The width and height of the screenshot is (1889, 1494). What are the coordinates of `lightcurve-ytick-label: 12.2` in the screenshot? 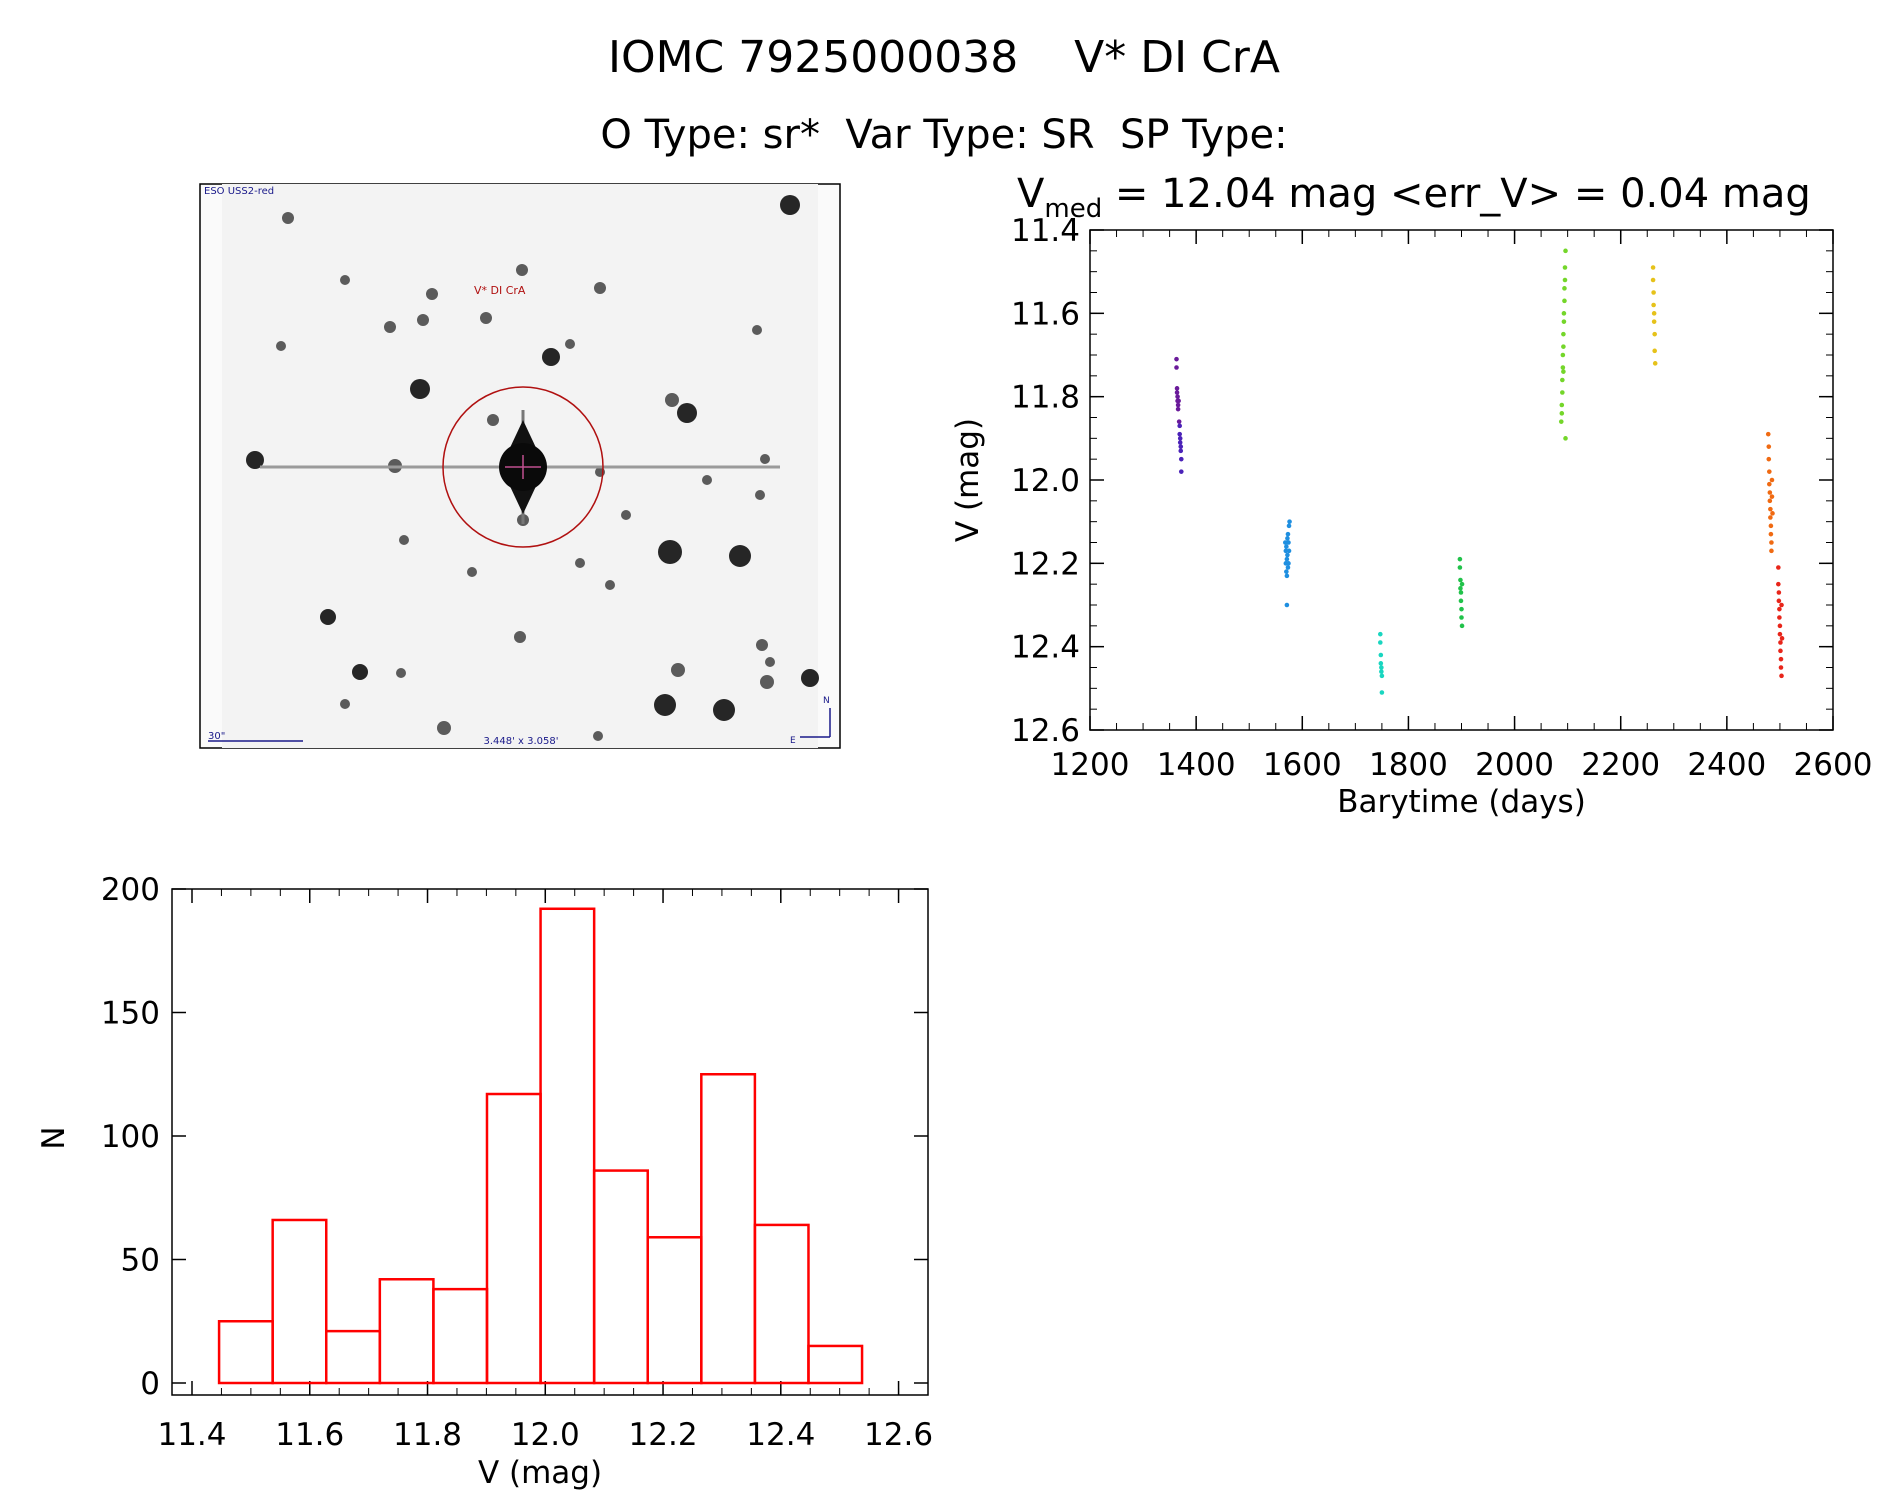 It's located at (1045, 564).